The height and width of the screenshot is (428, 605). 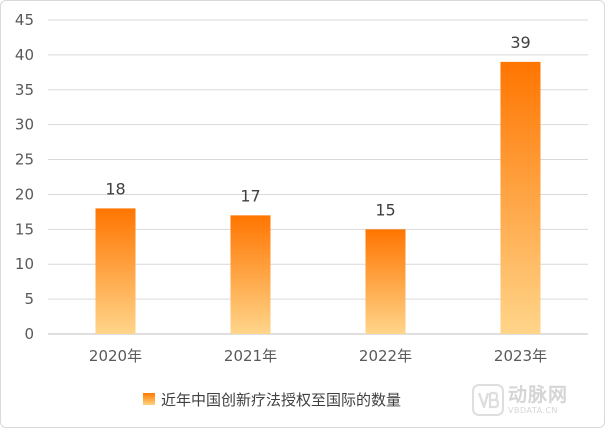 I want to click on y-tick-label: 25, so click(x=24, y=160).